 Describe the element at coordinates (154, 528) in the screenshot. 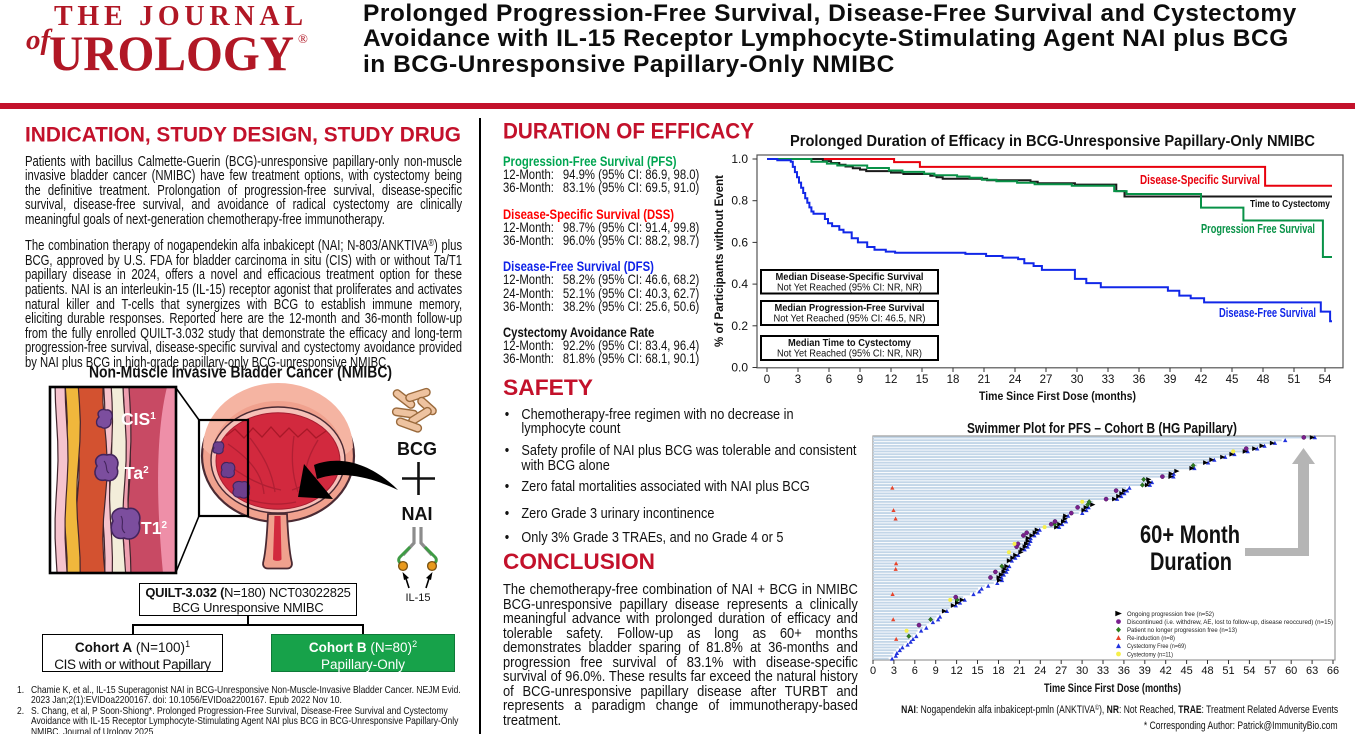

I see `svg-text: T12` at that location.